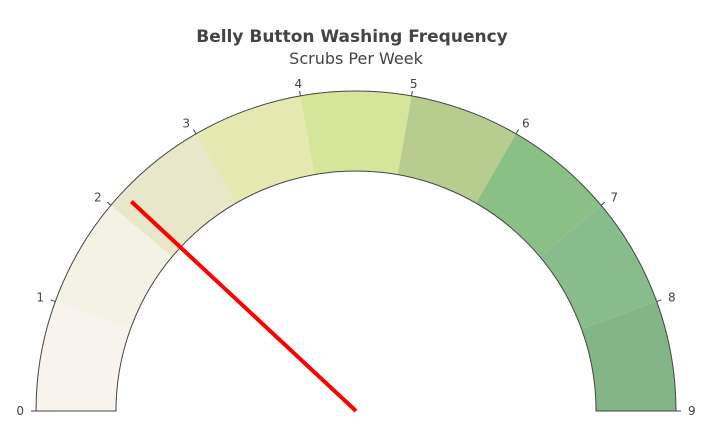  I want to click on gauge-tick-label: 2, so click(98, 198).